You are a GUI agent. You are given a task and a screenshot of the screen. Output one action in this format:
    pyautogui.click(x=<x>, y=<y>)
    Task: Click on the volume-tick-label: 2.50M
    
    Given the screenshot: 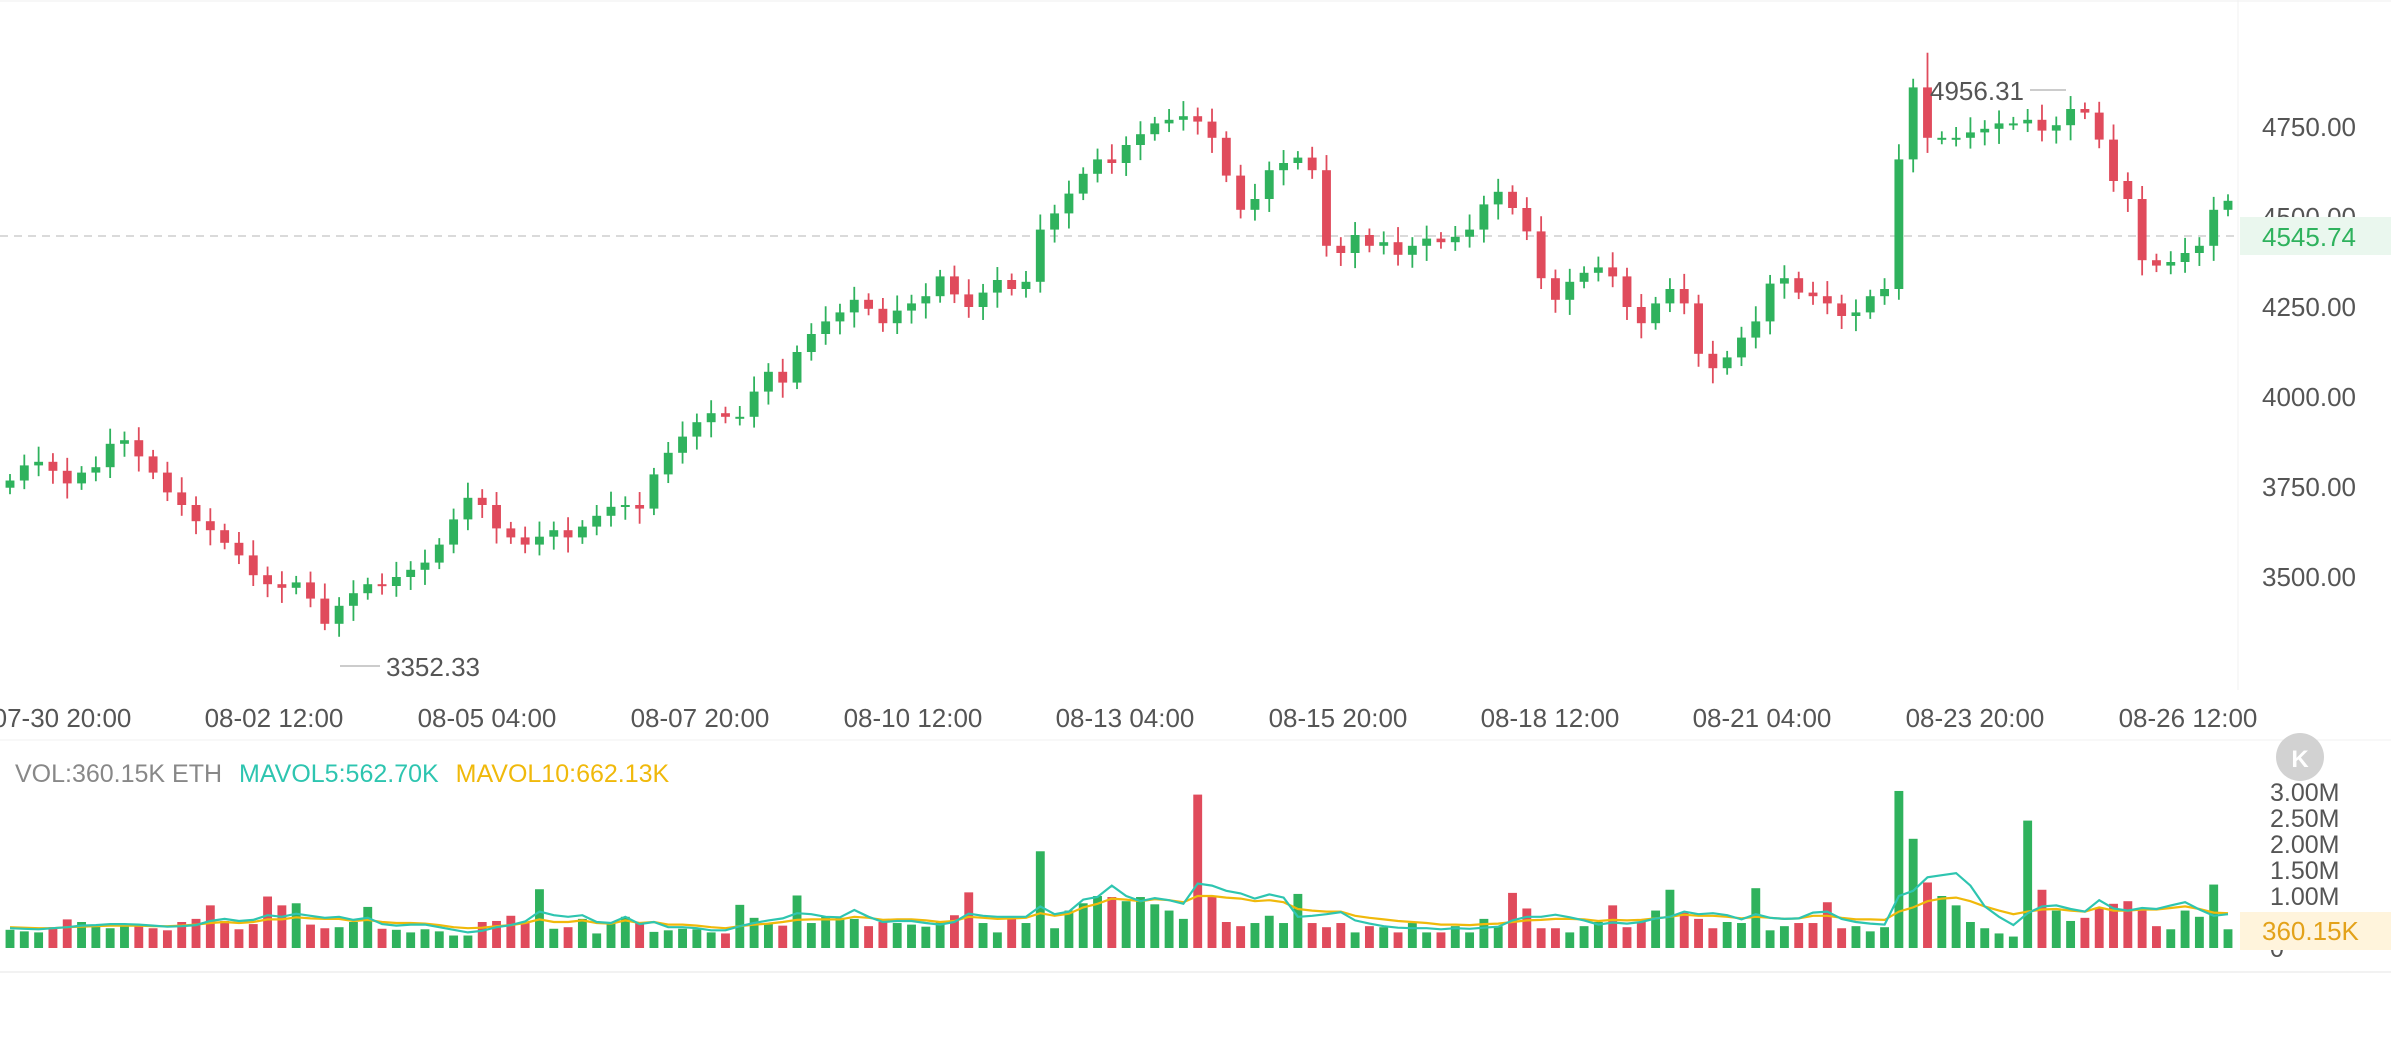 What is the action you would take?
    pyautogui.click(x=2304, y=819)
    